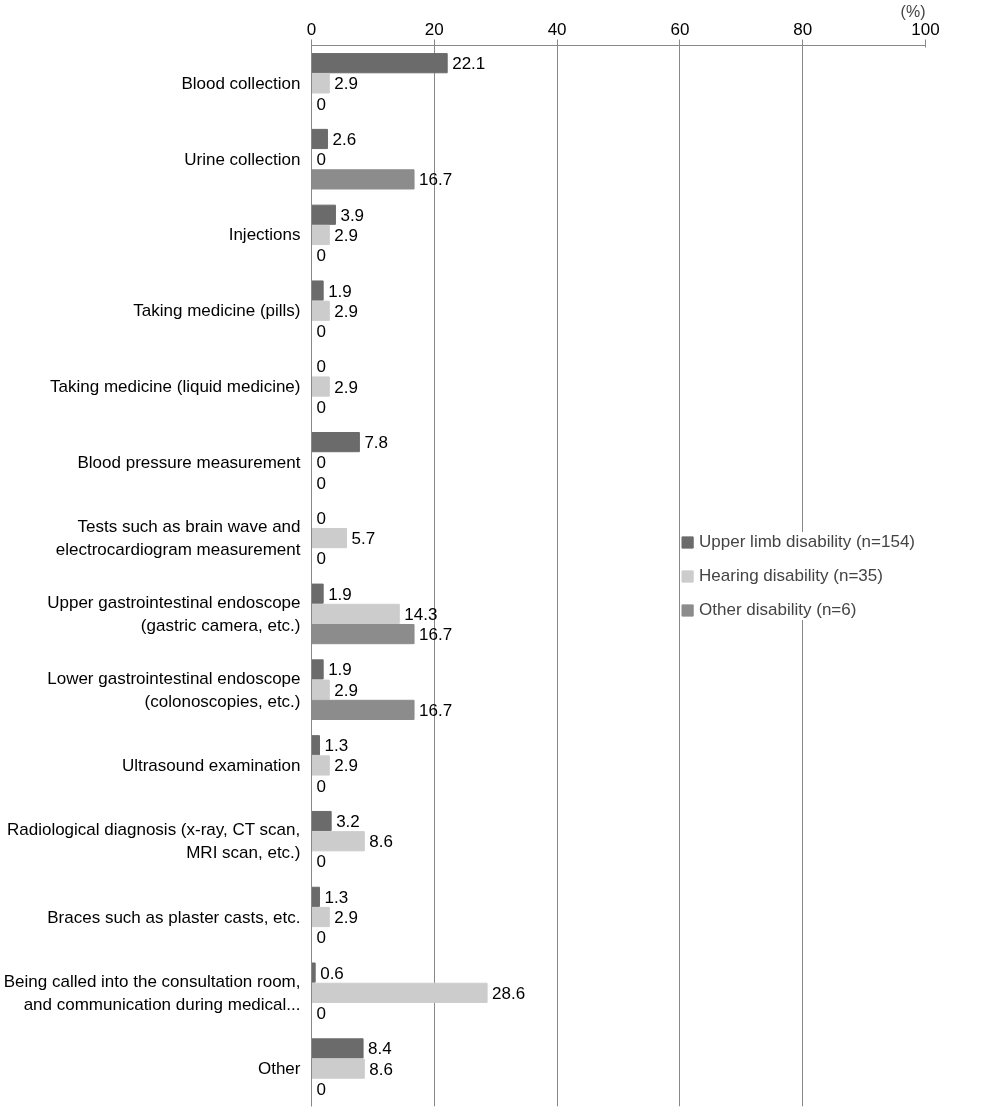  What do you see at coordinates (178, 538) in the screenshot?
I see `y-tick-label: Tests such as brain wave and electrocardiogram measurement` at bounding box center [178, 538].